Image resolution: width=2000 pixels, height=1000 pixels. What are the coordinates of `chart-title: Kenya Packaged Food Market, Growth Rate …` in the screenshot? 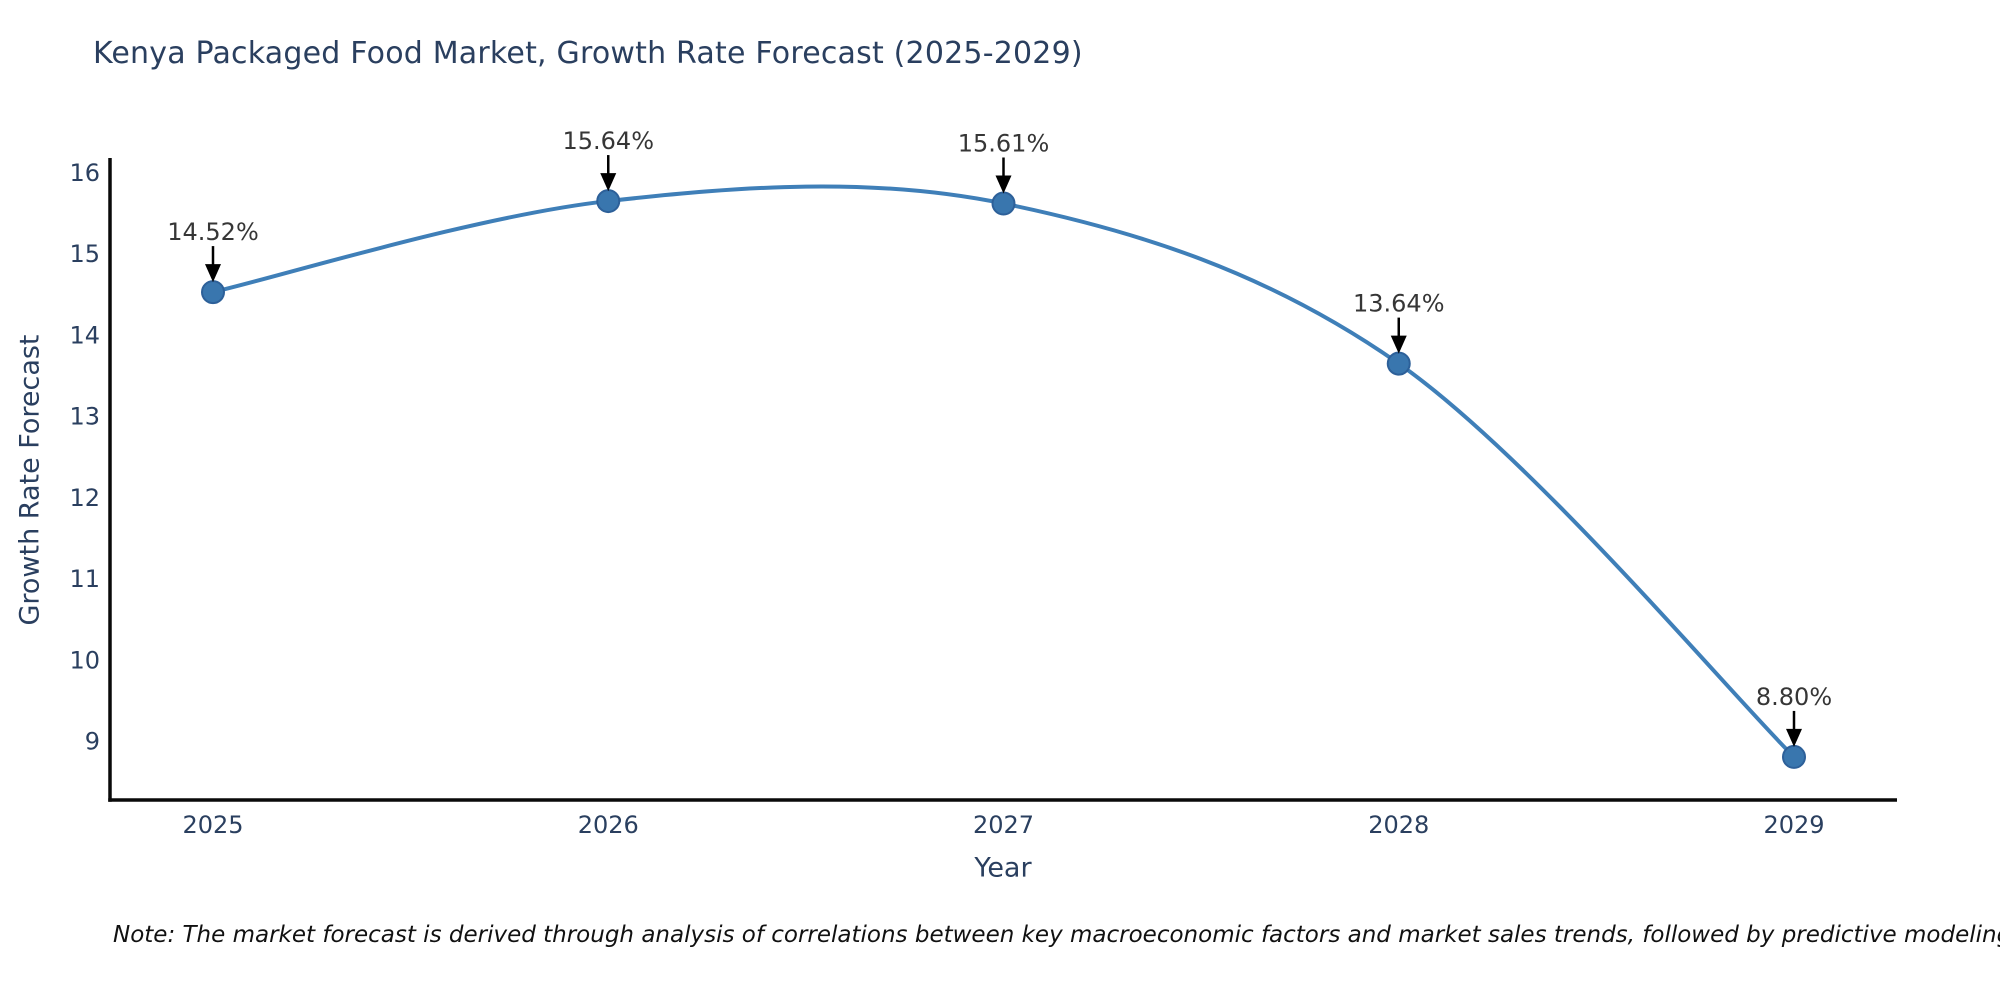 It's located at (588, 53).